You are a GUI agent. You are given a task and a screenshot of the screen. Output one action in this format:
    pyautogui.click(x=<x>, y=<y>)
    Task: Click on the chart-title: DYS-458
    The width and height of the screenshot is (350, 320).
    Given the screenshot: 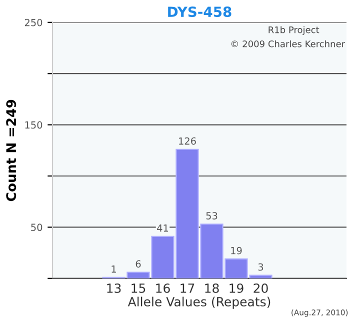 What is the action you would take?
    pyautogui.click(x=200, y=12)
    